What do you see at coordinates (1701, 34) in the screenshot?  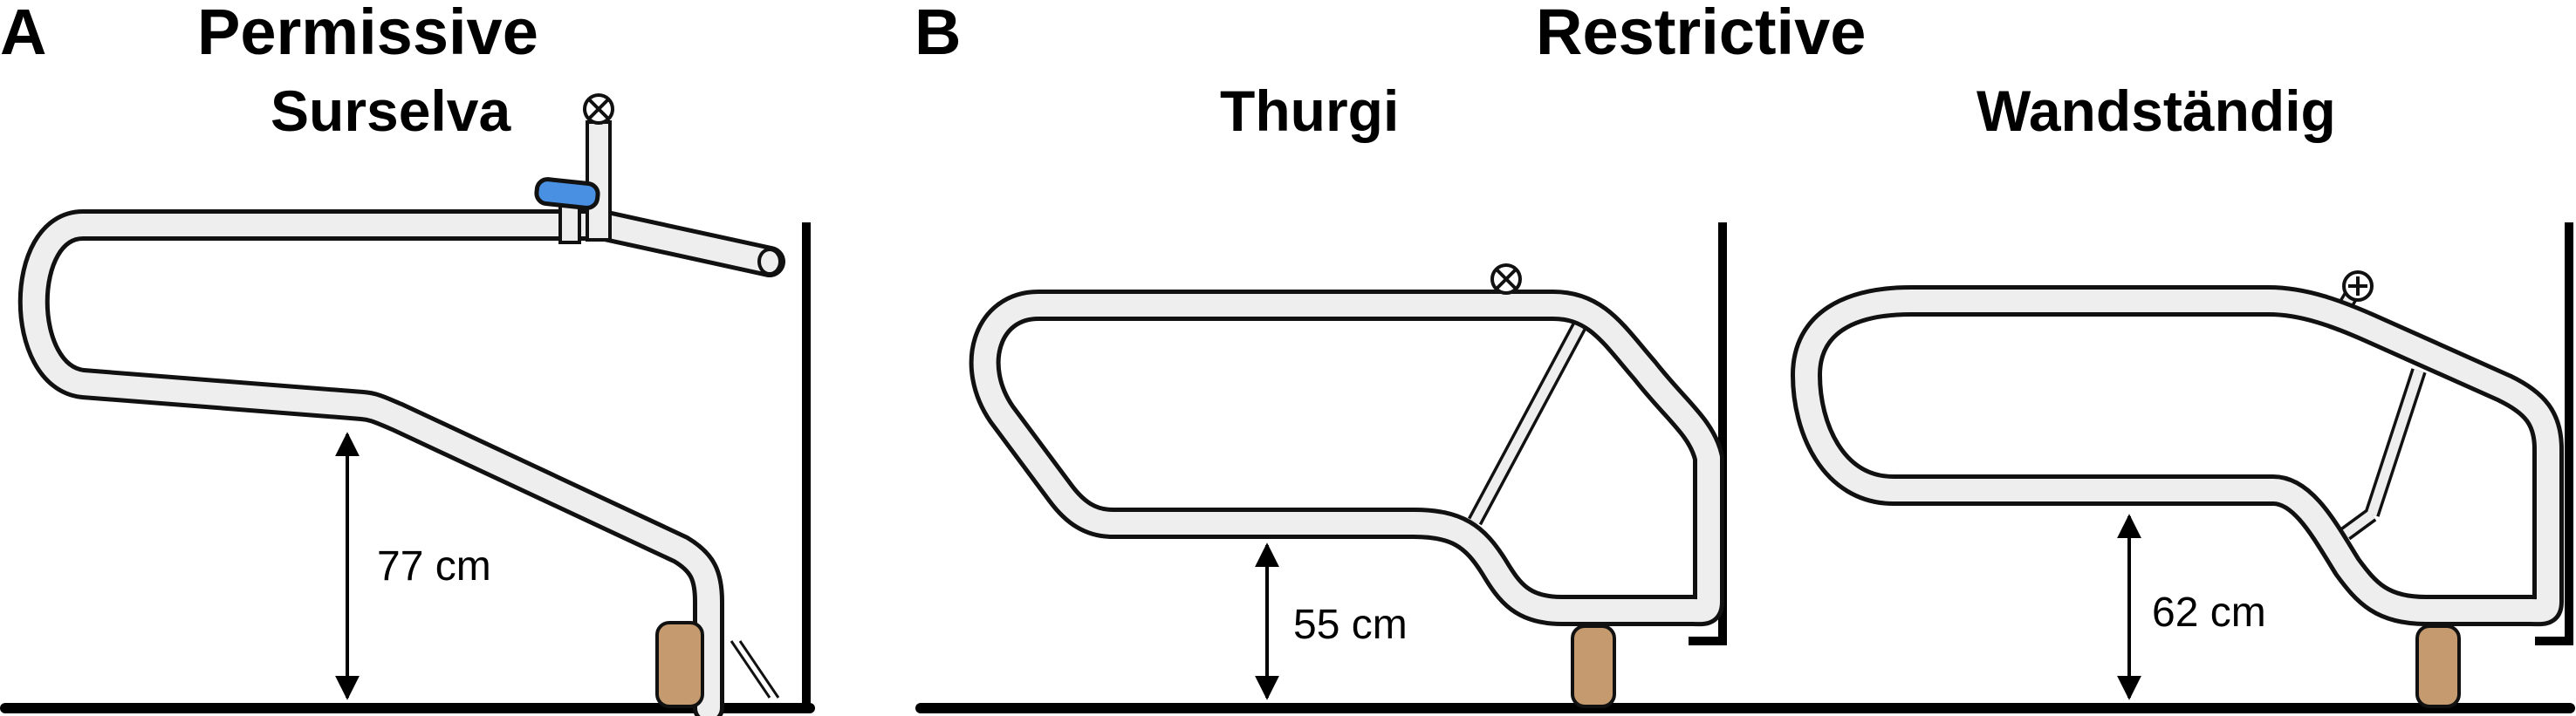 I see `panel-b-heading: Restrictive` at bounding box center [1701, 34].